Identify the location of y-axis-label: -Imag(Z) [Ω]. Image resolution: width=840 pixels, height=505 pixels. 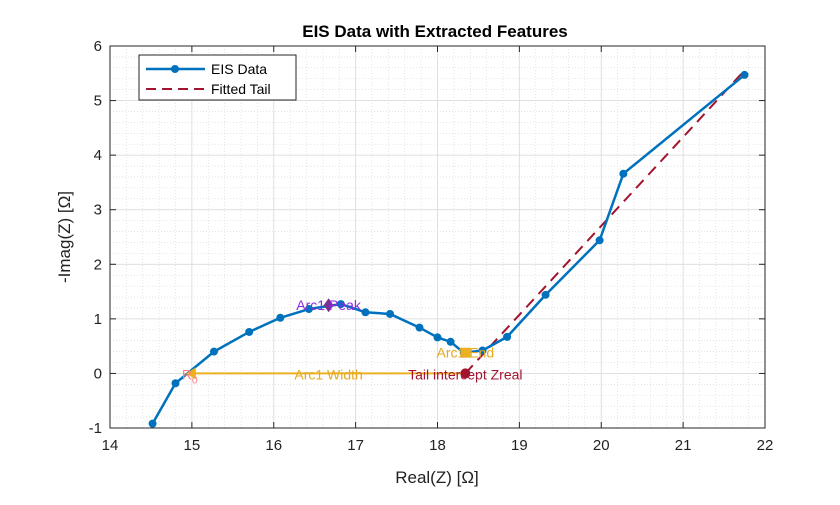
(64, 237).